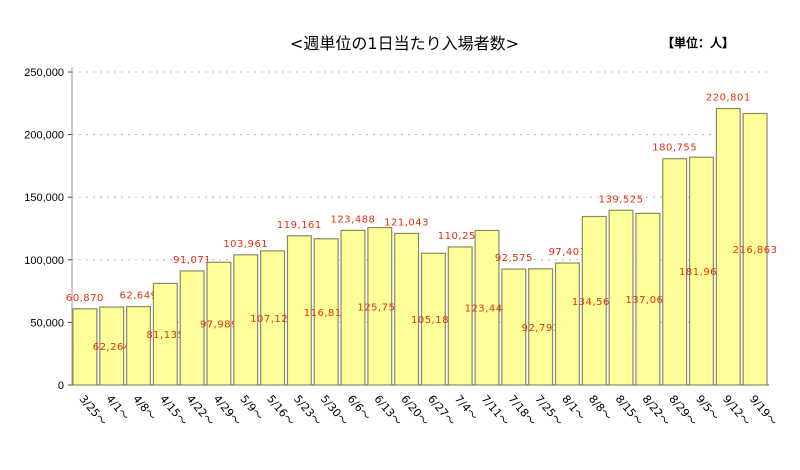 The image size is (800, 470). What do you see at coordinates (307, 411) in the screenshot?
I see `x-tick-label: 5/23～` at bounding box center [307, 411].